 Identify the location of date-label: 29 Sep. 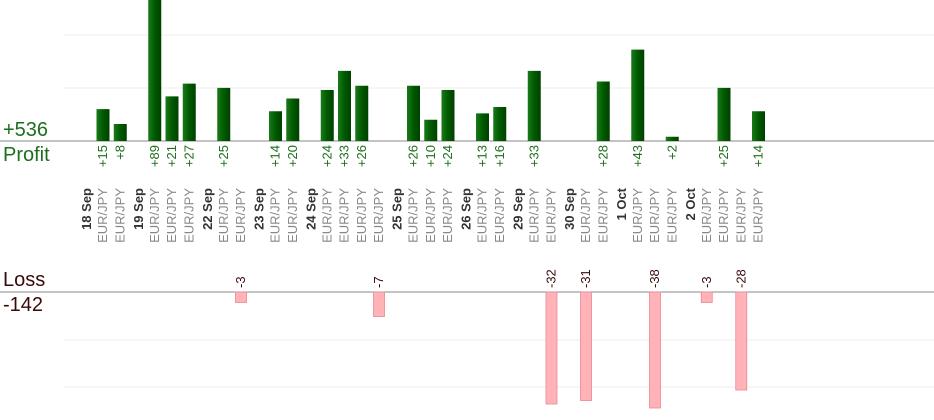
(517, 209).